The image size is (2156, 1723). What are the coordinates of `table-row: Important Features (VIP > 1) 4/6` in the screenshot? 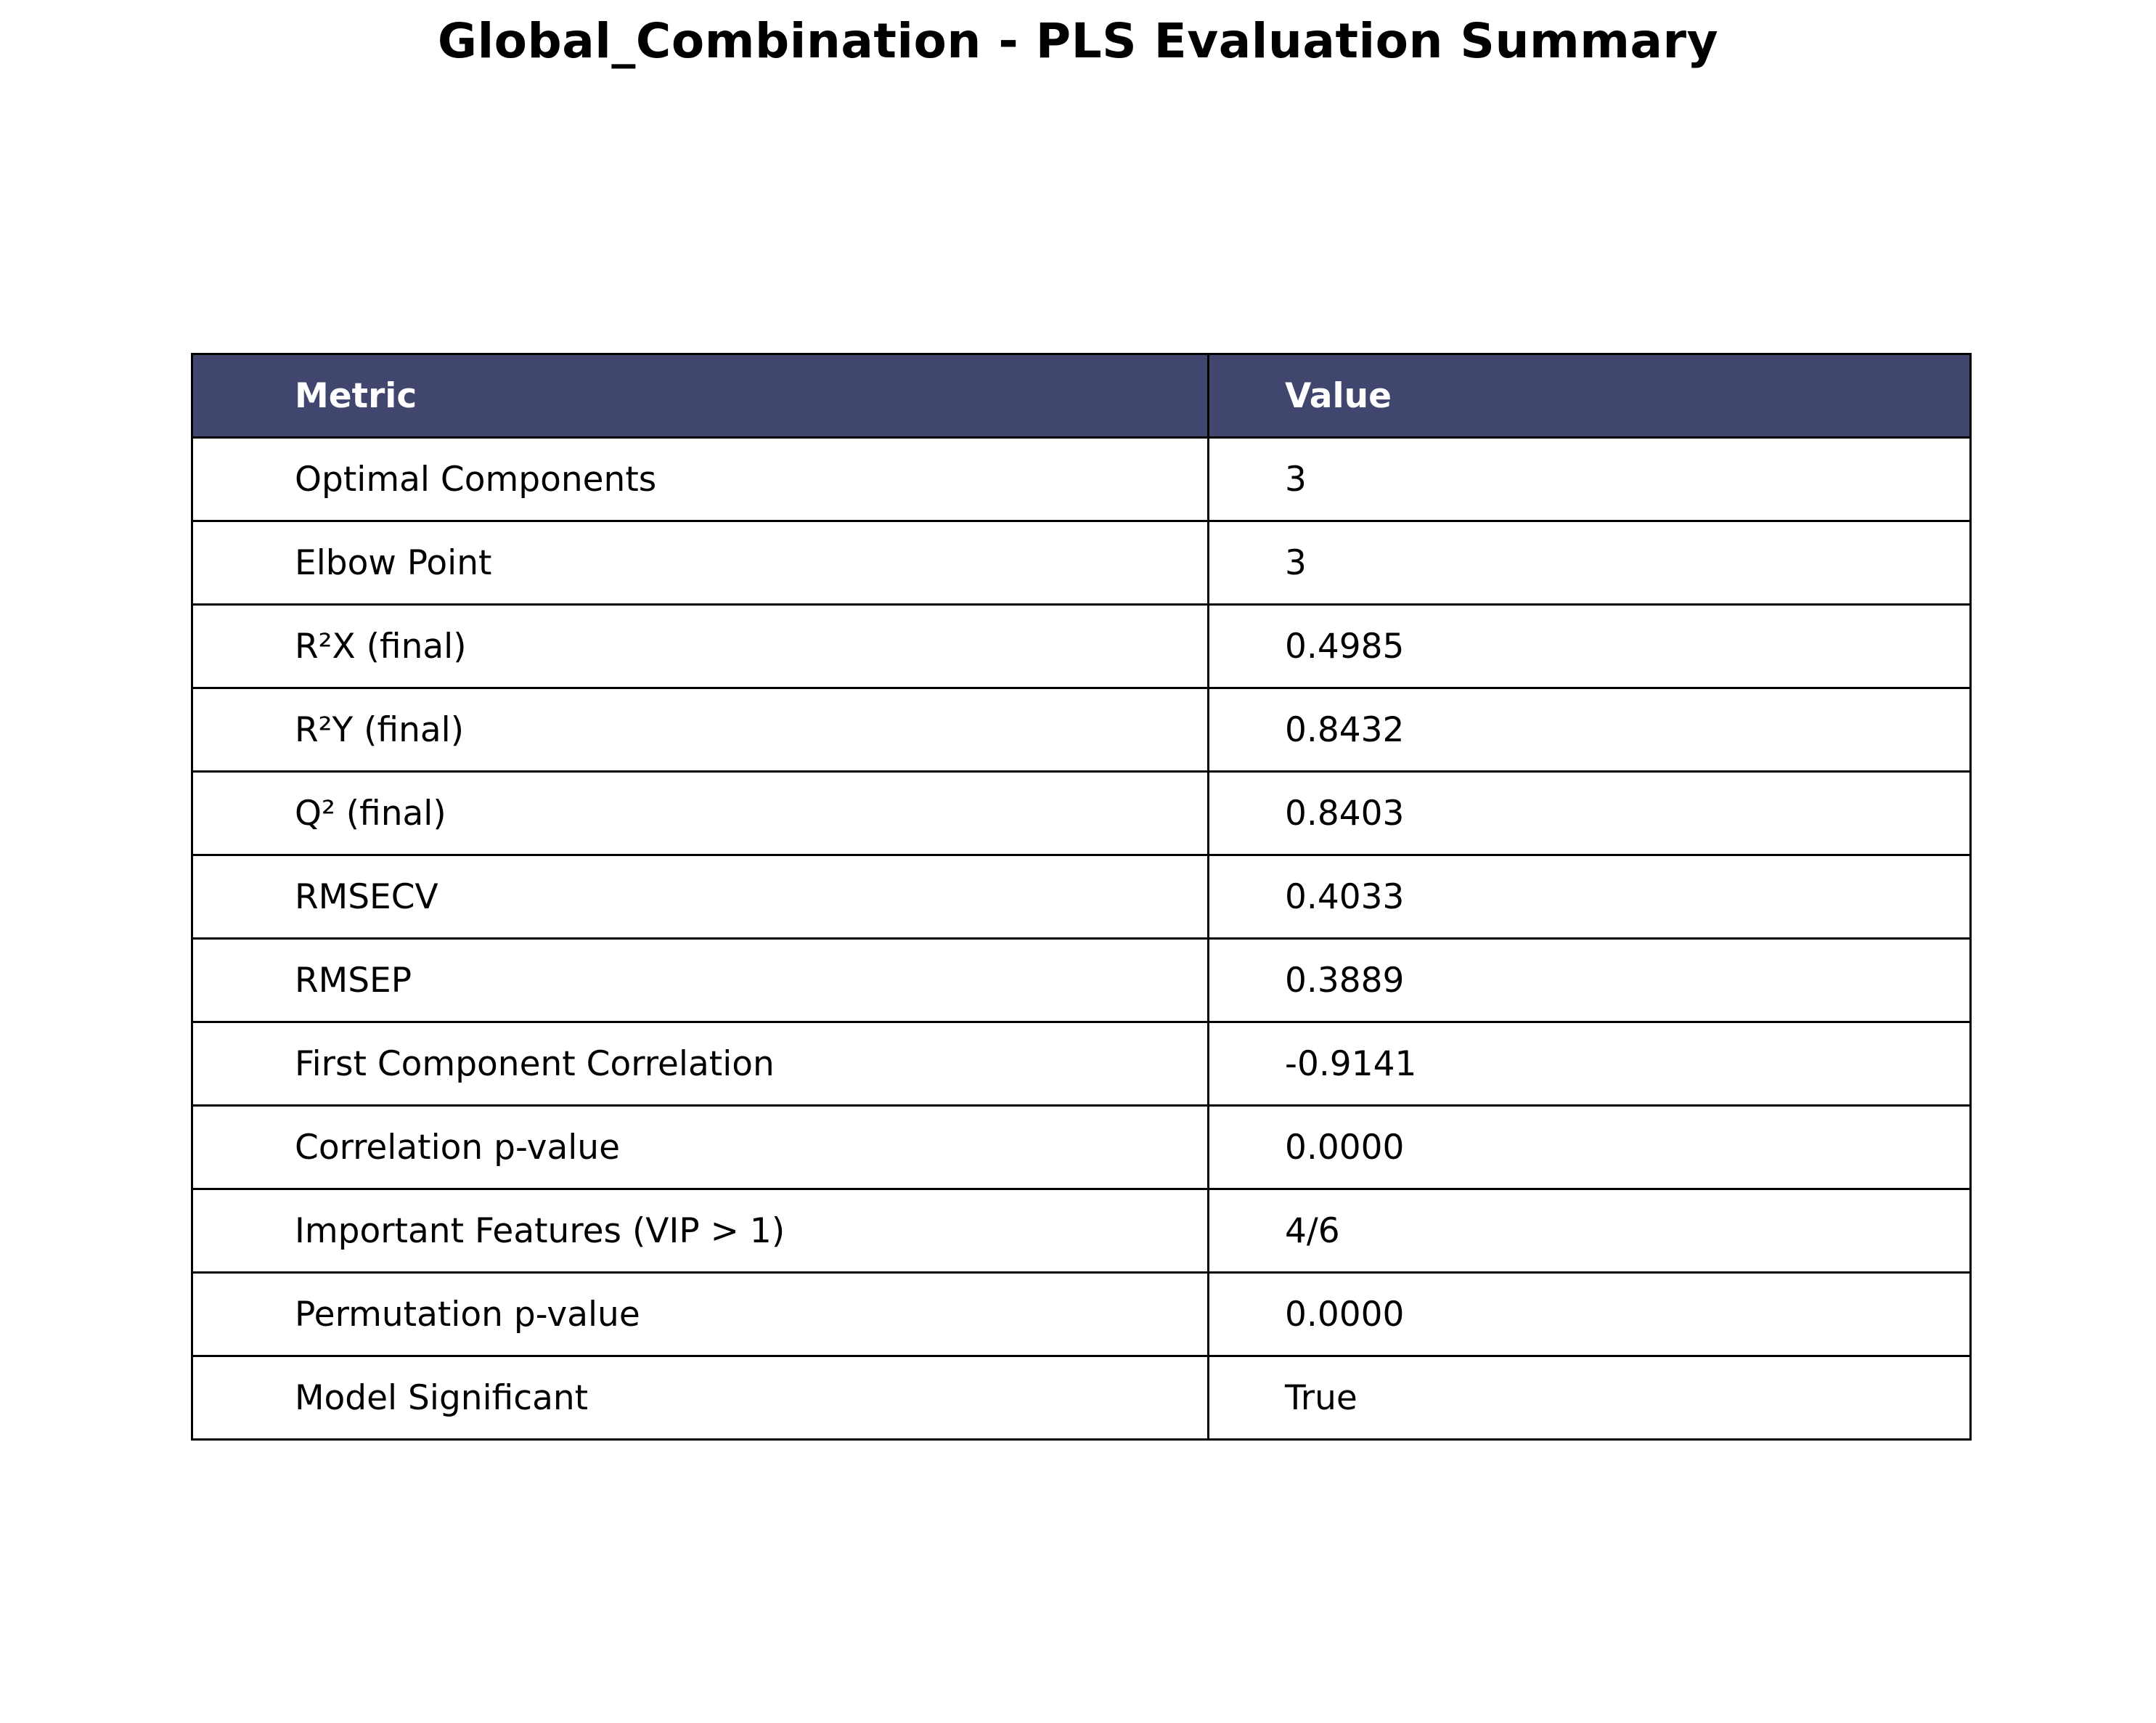 It's located at (1082, 1231).